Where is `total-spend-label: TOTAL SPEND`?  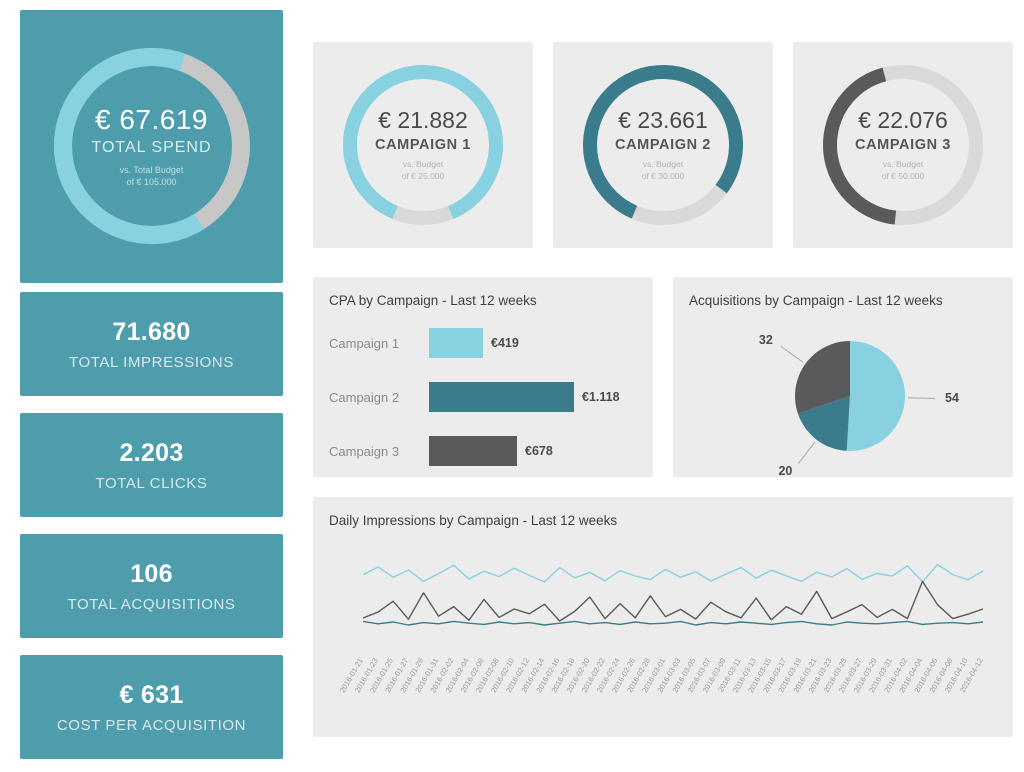 total-spend-label: TOTAL SPEND is located at coordinates (151, 147).